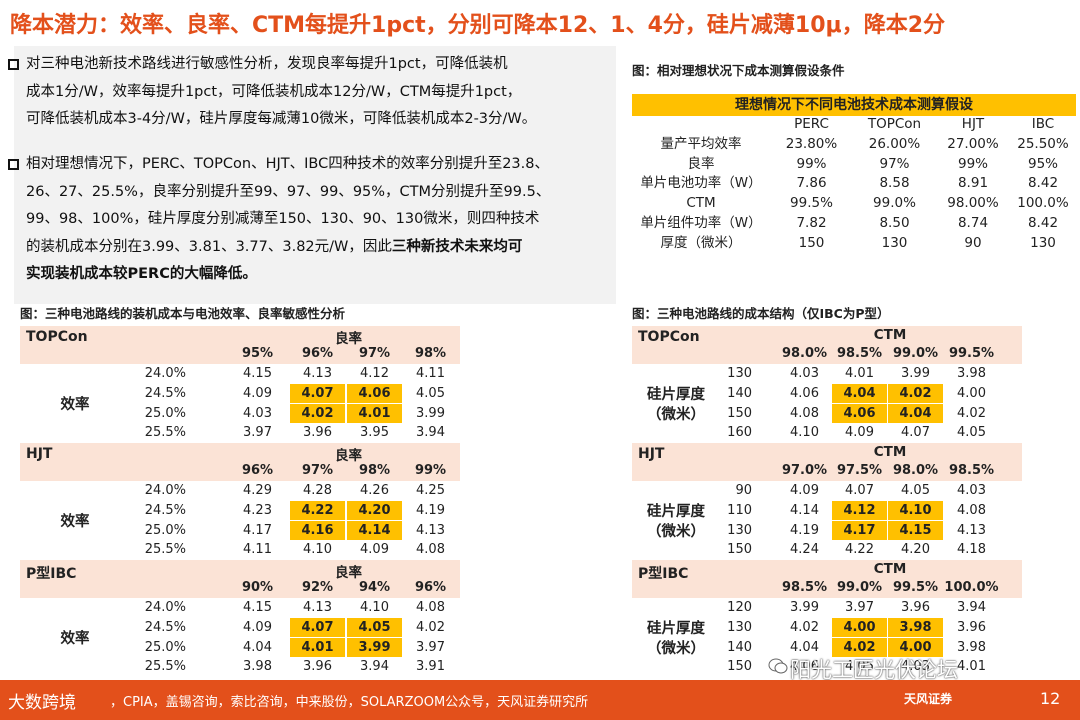 Image resolution: width=1080 pixels, height=720 pixels. I want to click on table-column-header: 100.0%, so click(971, 587).